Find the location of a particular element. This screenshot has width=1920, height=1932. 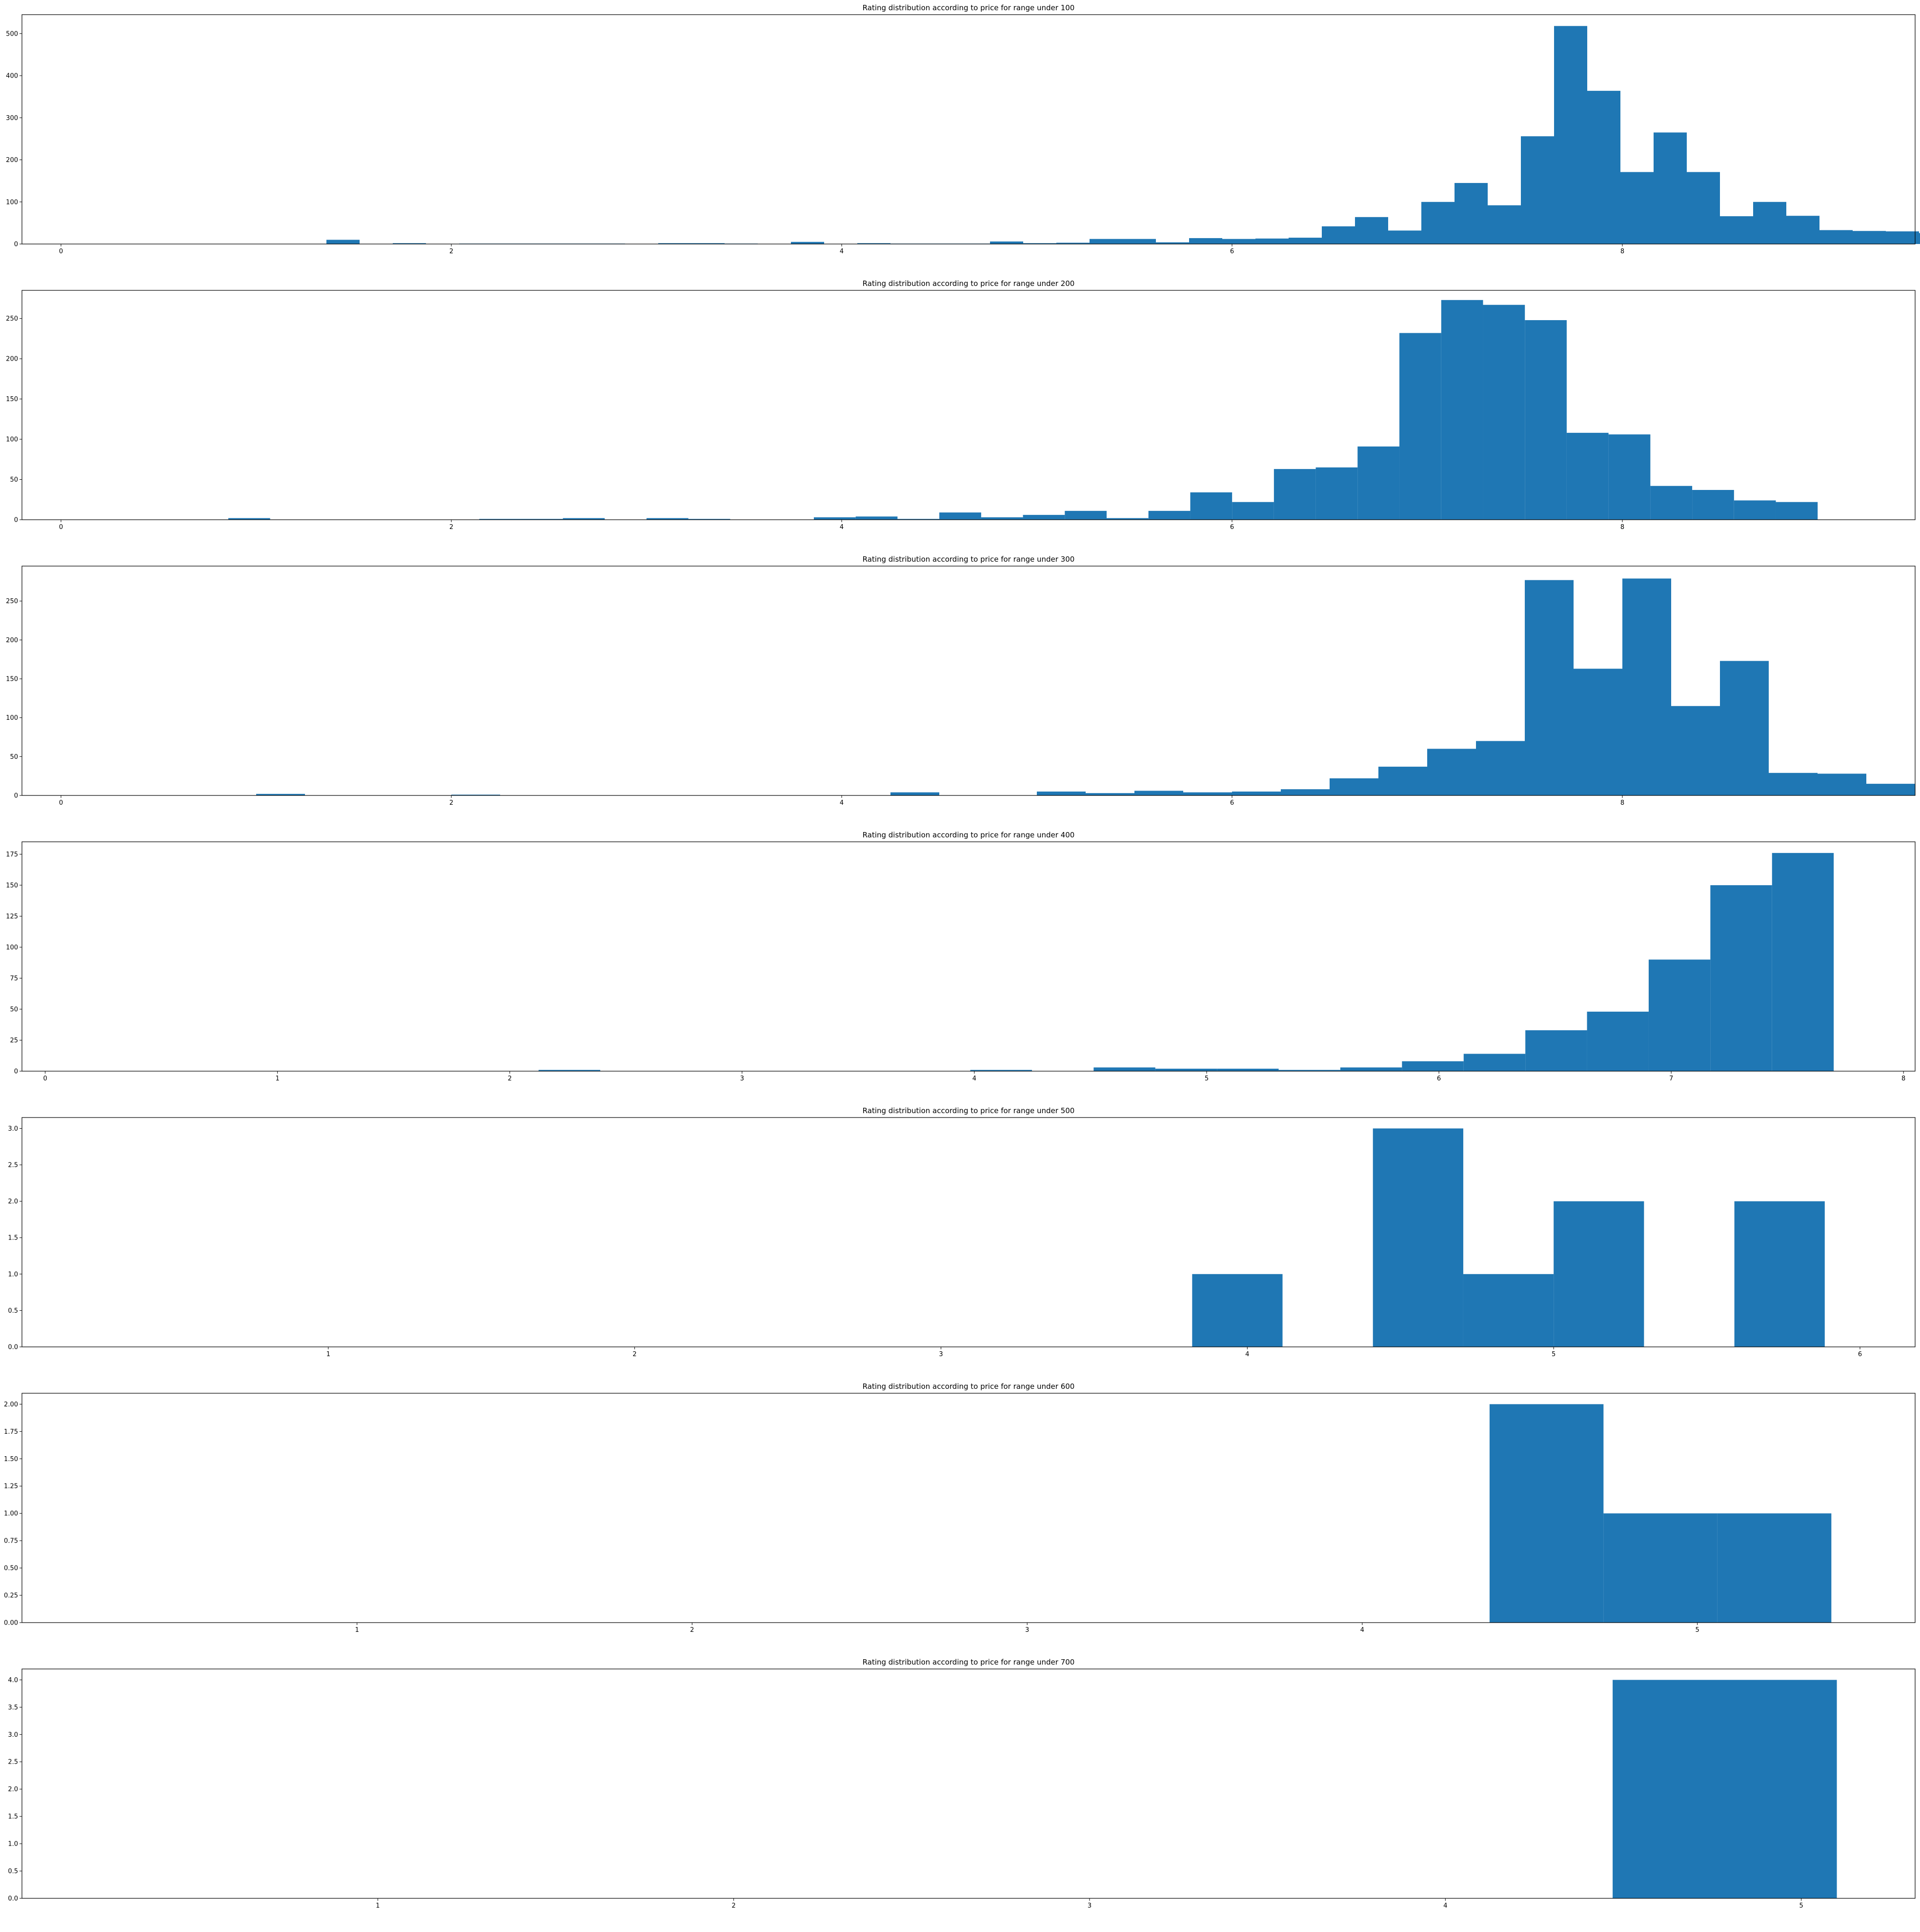

y-tick-label: 0 is located at coordinates (16, 244).